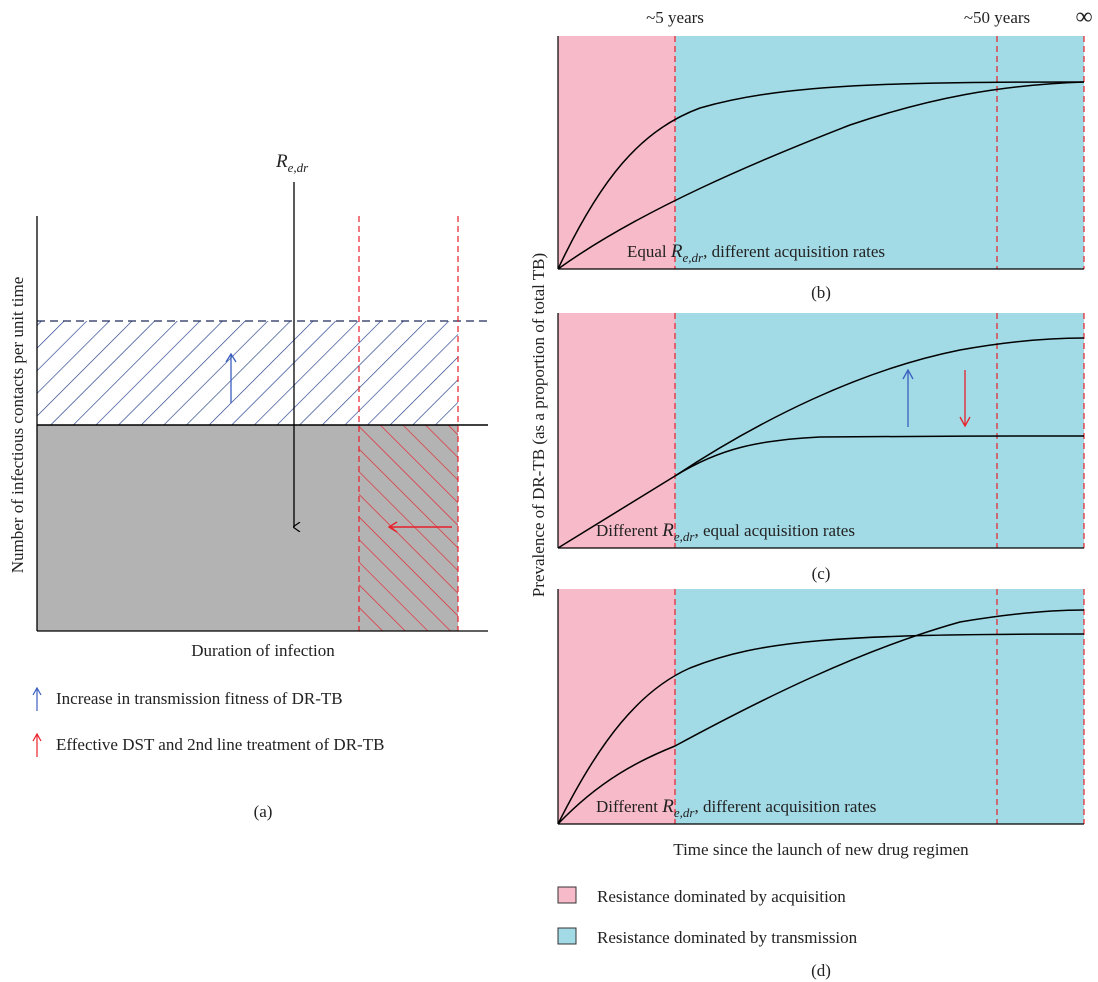  What do you see at coordinates (247, 373) in the screenshot?
I see `blue-hatched-area` at bounding box center [247, 373].